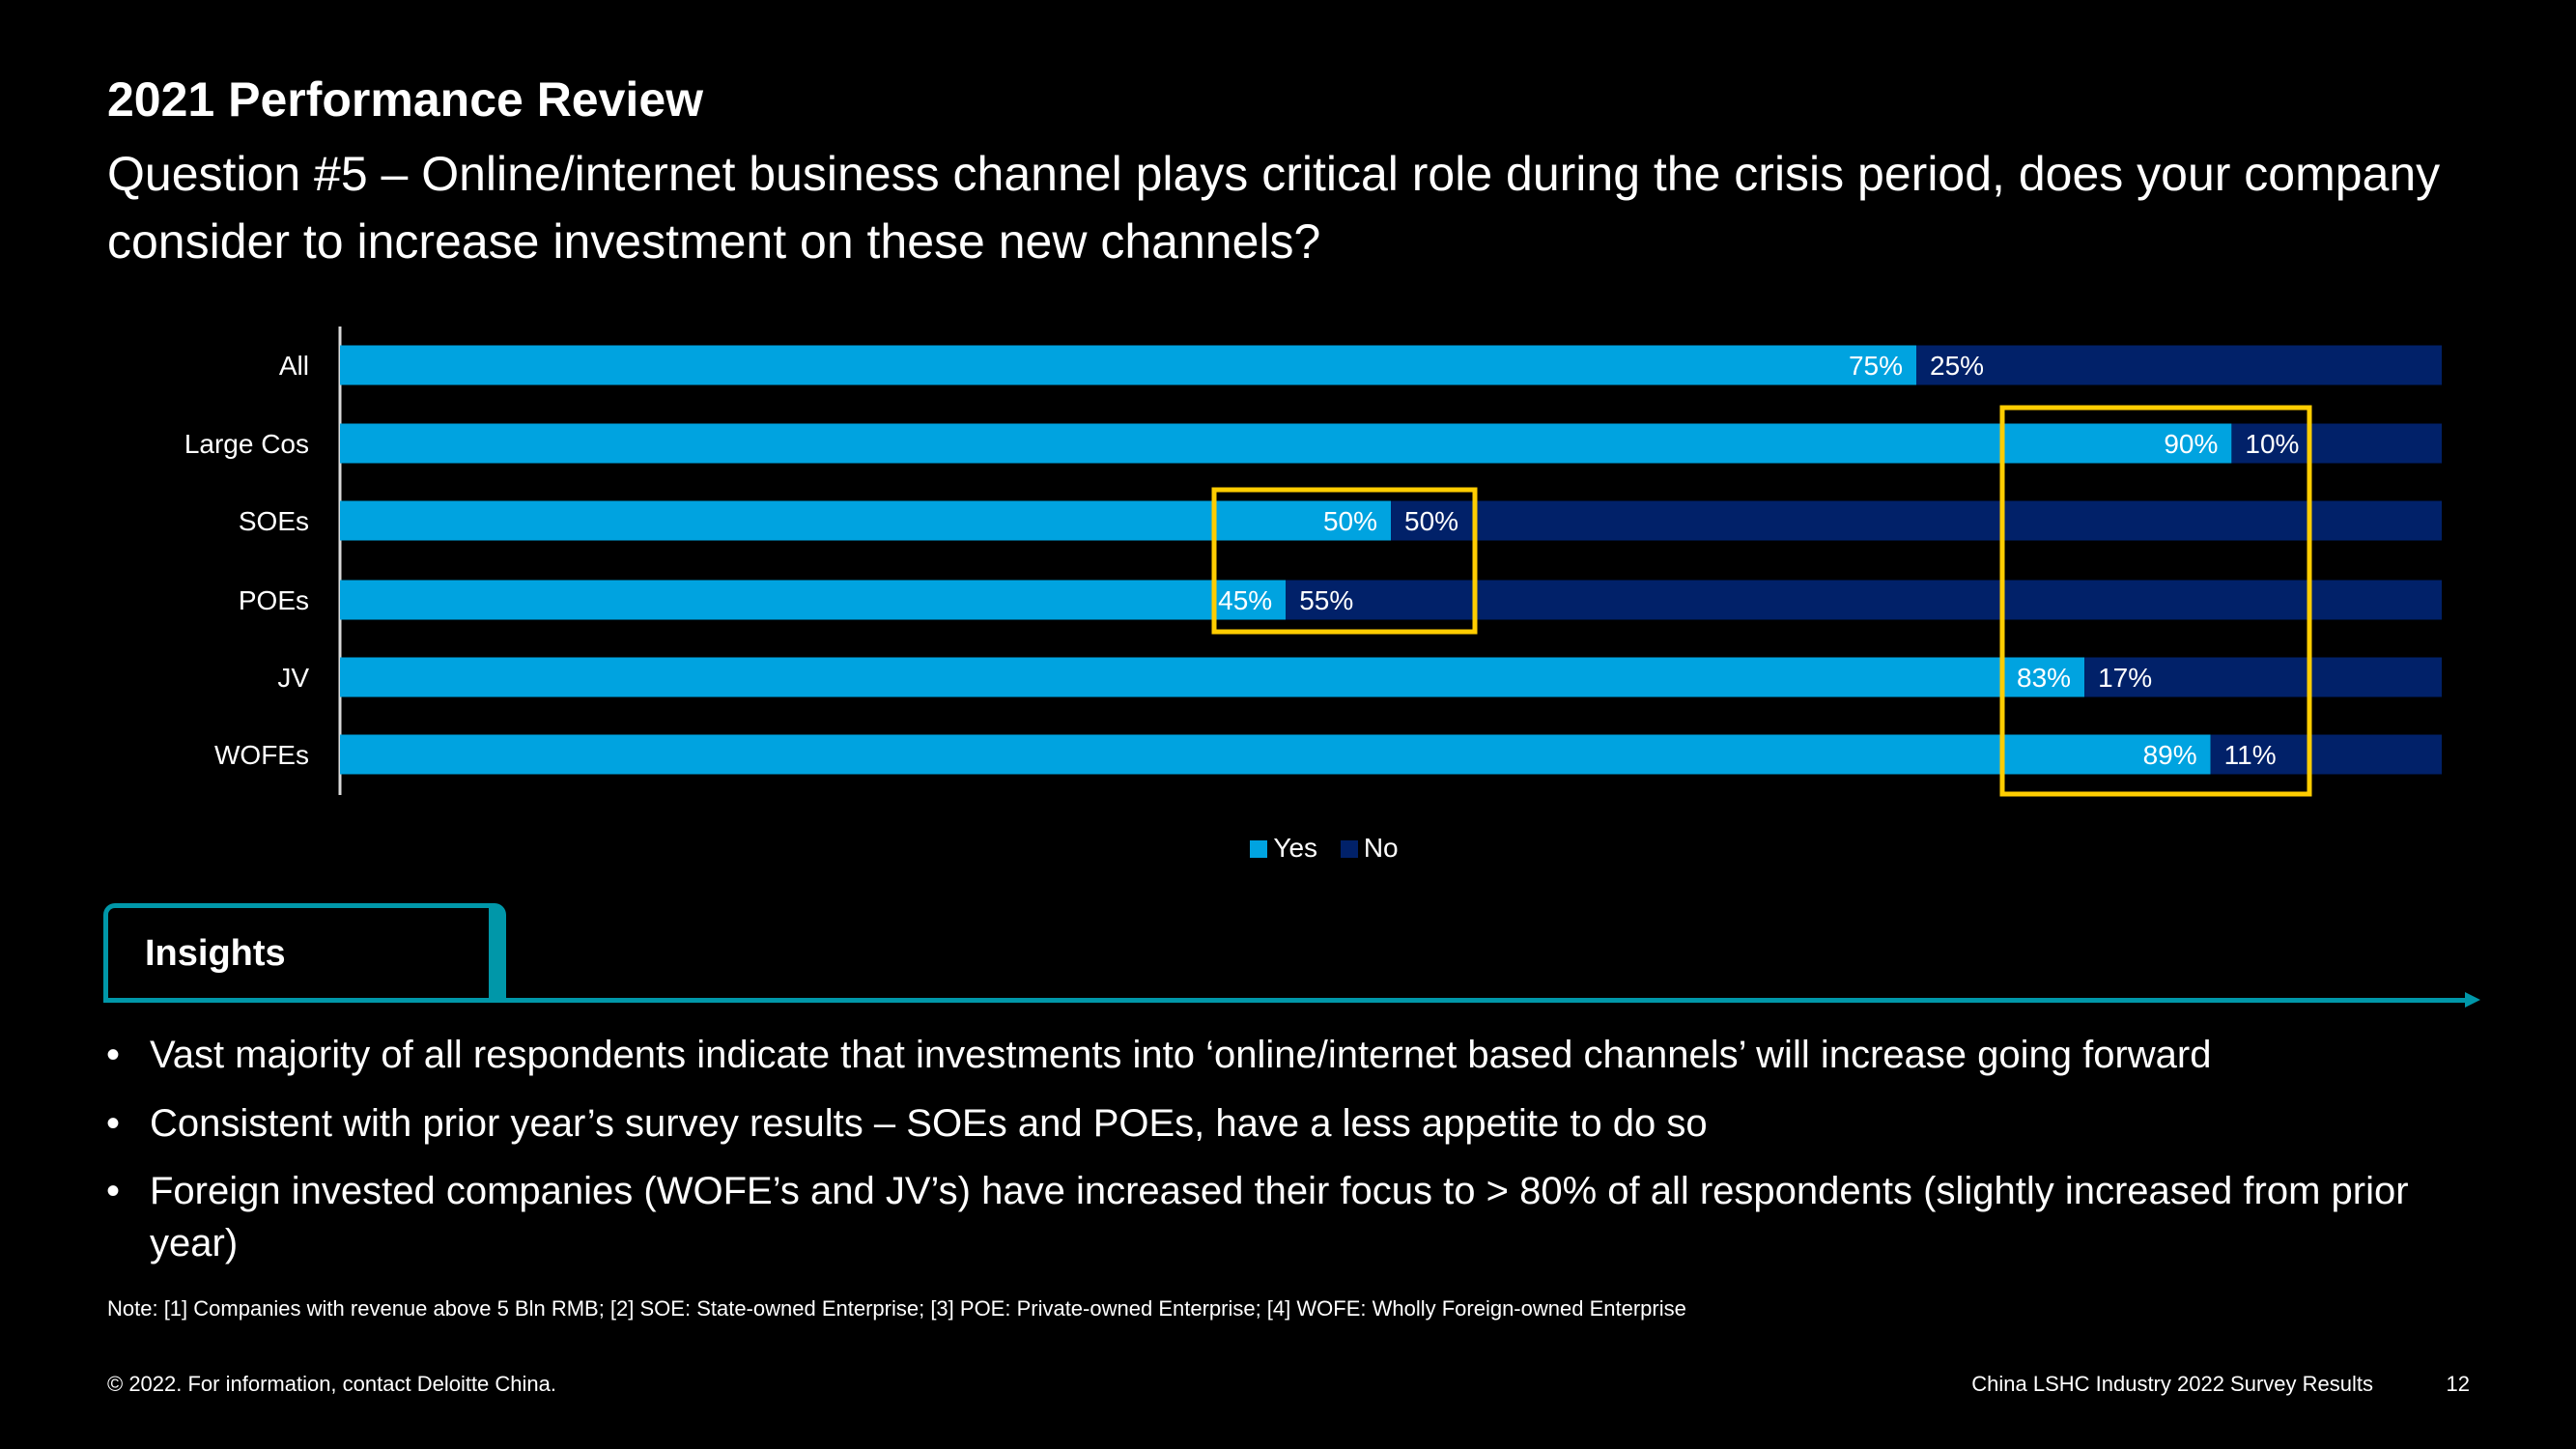  What do you see at coordinates (304, 952) in the screenshot?
I see `insights-tab` at bounding box center [304, 952].